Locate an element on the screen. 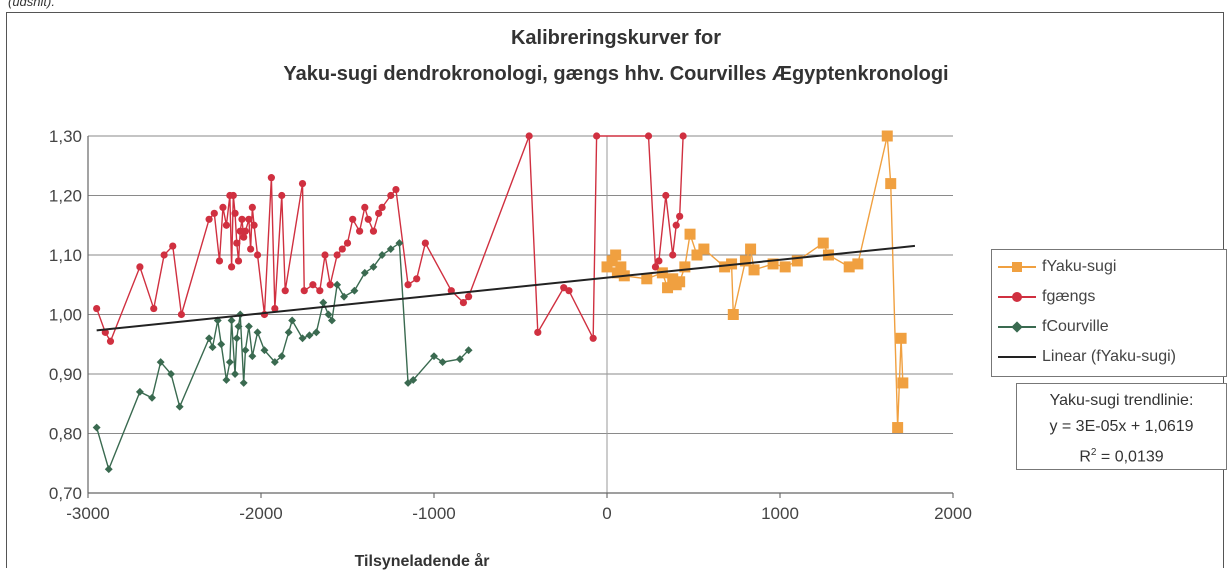 The width and height of the screenshot is (1232, 570). legend-label-fyaku-sugi: fYaku-sugi is located at coordinates (1079, 266).